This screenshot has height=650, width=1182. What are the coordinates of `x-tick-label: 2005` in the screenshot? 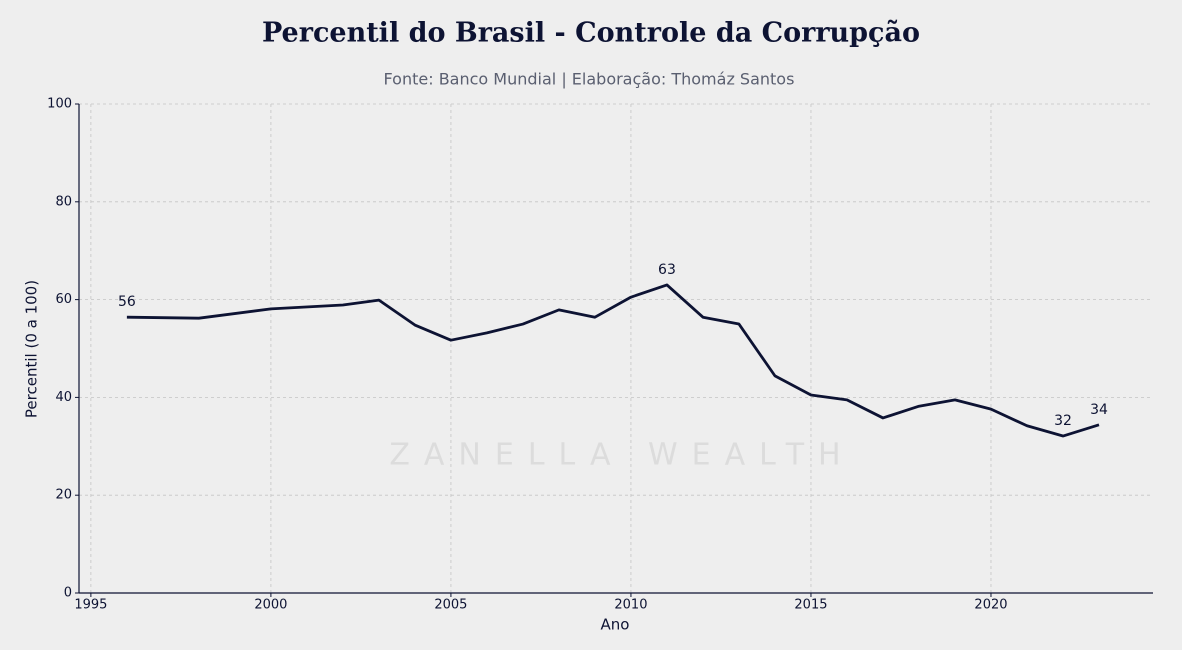 It's located at (450, 605).